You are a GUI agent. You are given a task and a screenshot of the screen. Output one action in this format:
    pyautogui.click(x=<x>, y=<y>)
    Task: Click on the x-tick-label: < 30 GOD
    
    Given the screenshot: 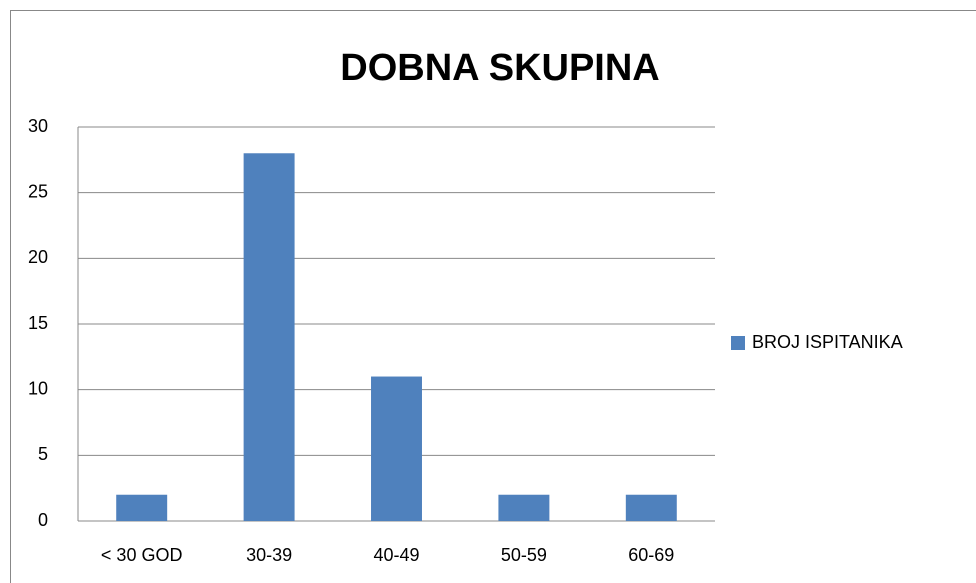 What is the action you would take?
    pyautogui.click(x=142, y=555)
    